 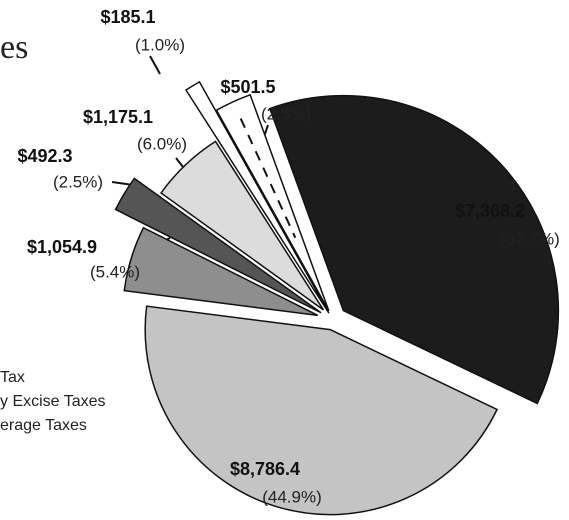 What do you see at coordinates (292, 496) in the screenshot?
I see `percent-label: (44.9%)` at bounding box center [292, 496].